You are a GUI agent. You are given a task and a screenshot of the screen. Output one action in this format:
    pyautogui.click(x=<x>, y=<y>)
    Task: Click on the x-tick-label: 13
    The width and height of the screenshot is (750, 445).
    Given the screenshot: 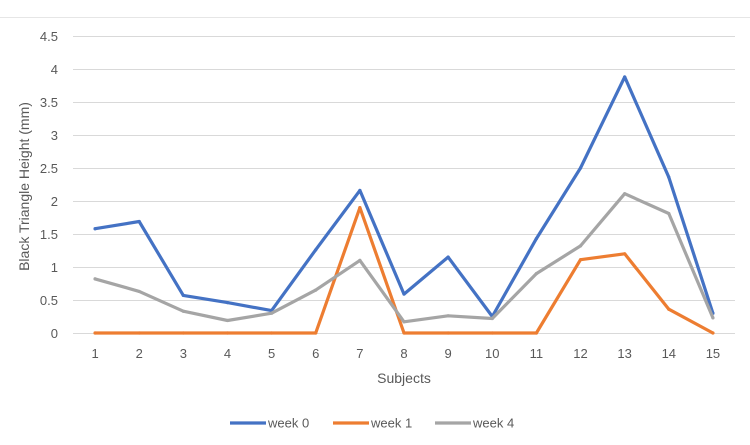 What is the action you would take?
    pyautogui.click(x=624, y=353)
    